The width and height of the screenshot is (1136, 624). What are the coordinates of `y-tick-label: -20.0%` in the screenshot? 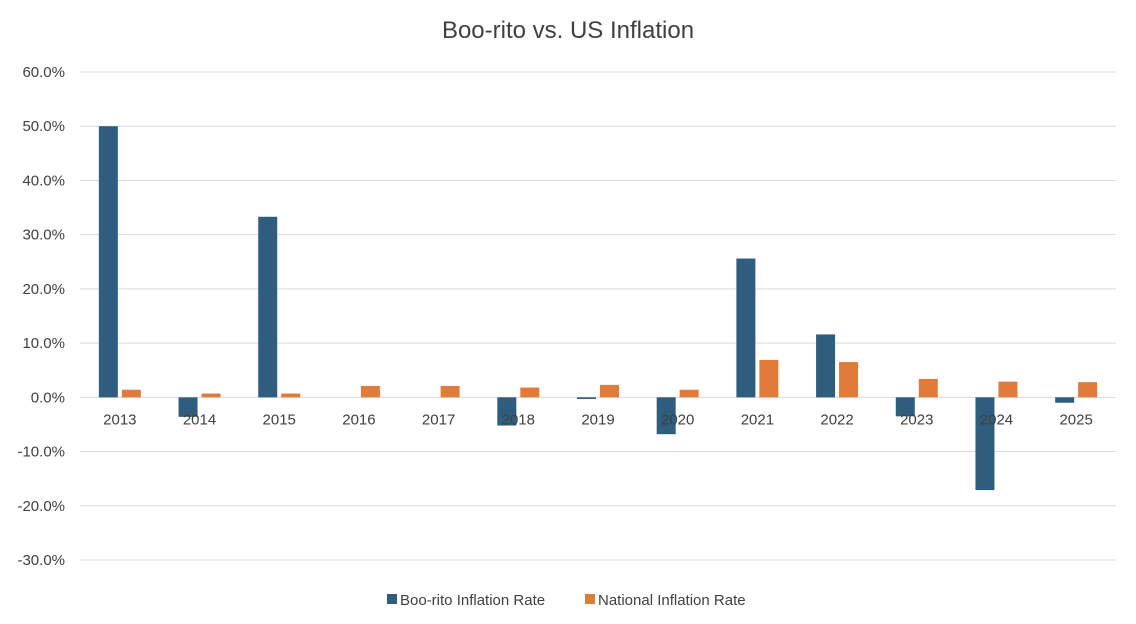 It's located at (41, 506).